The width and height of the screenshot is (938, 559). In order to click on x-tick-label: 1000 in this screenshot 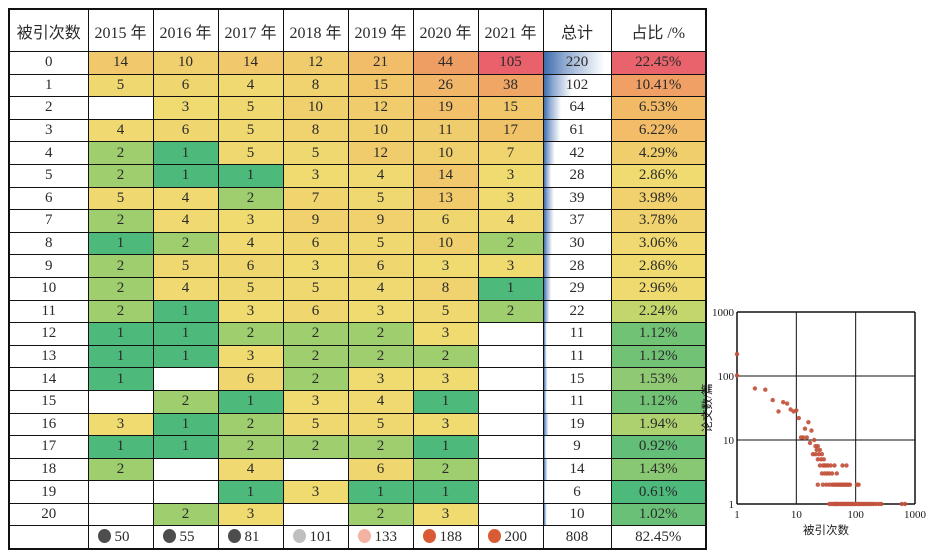, I will do `click(915, 515)`.